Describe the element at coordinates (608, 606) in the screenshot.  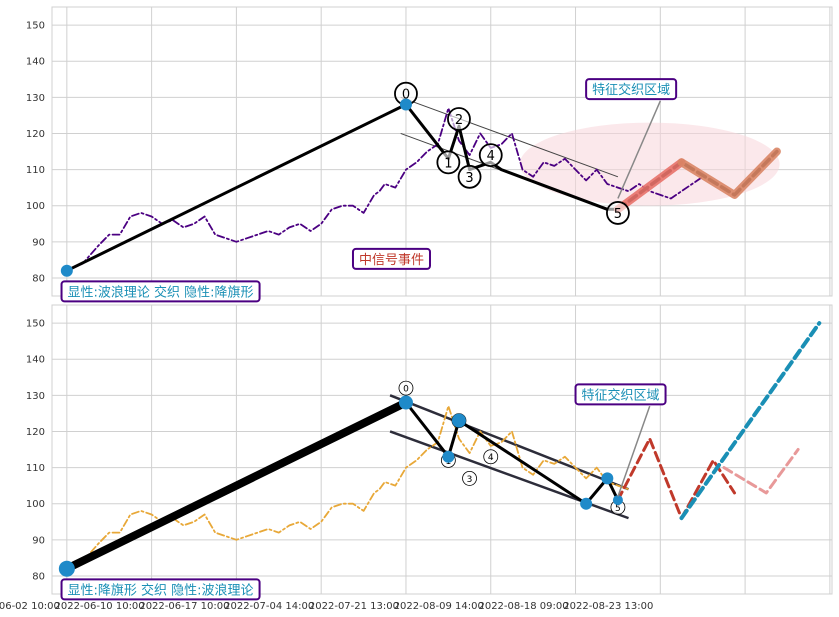
I see `x-tick-label: 2022-08-23 13:00` at that location.